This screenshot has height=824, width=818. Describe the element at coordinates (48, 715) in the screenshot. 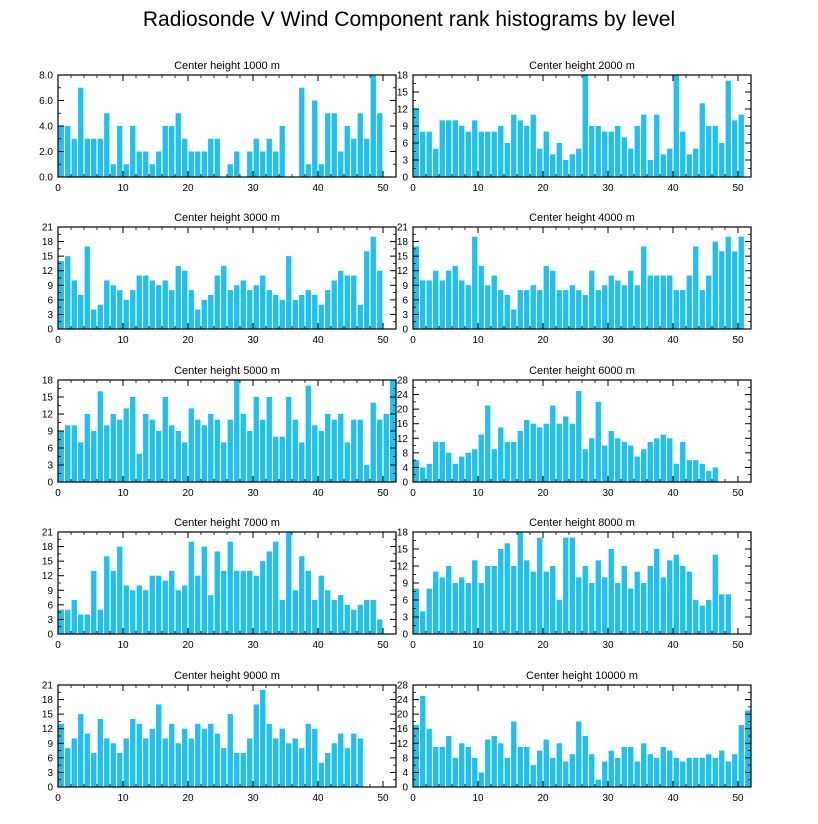

I see `y-tick-label: 15` at that location.